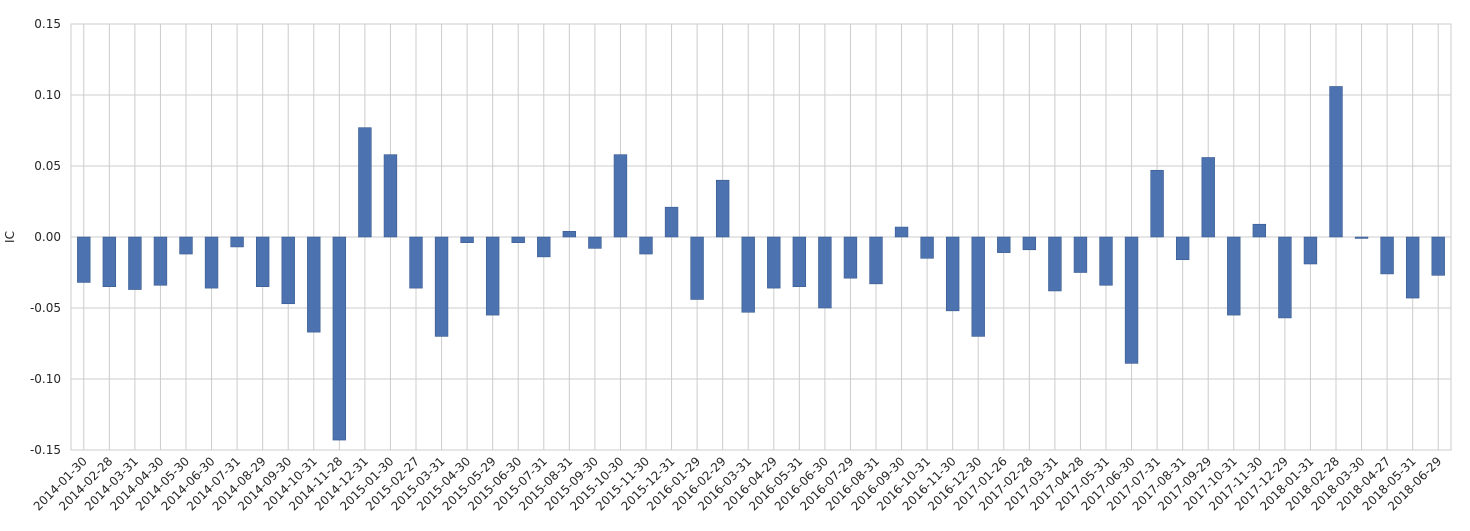  I want to click on y-tick-label: 0.00, so click(47, 237).